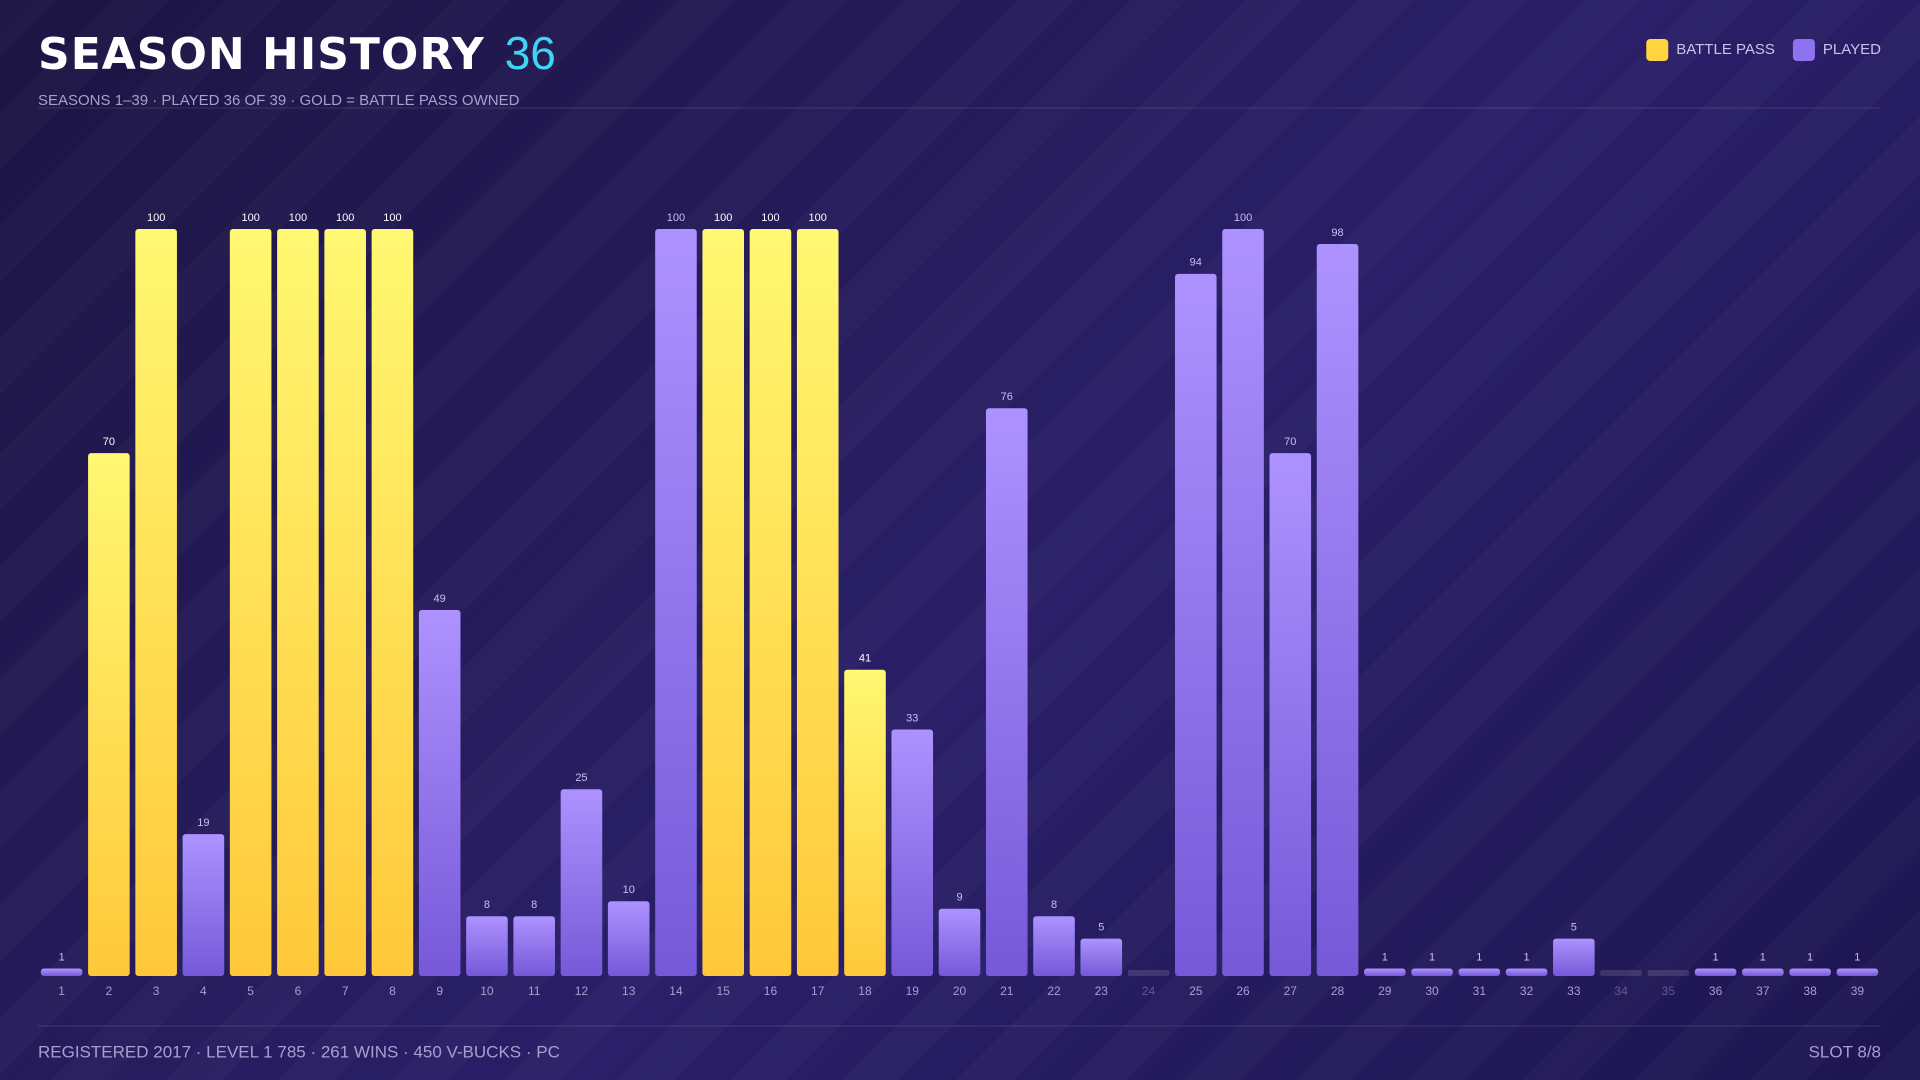  I want to click on legend-label: BATTLE PASS, so click(1725, 49).